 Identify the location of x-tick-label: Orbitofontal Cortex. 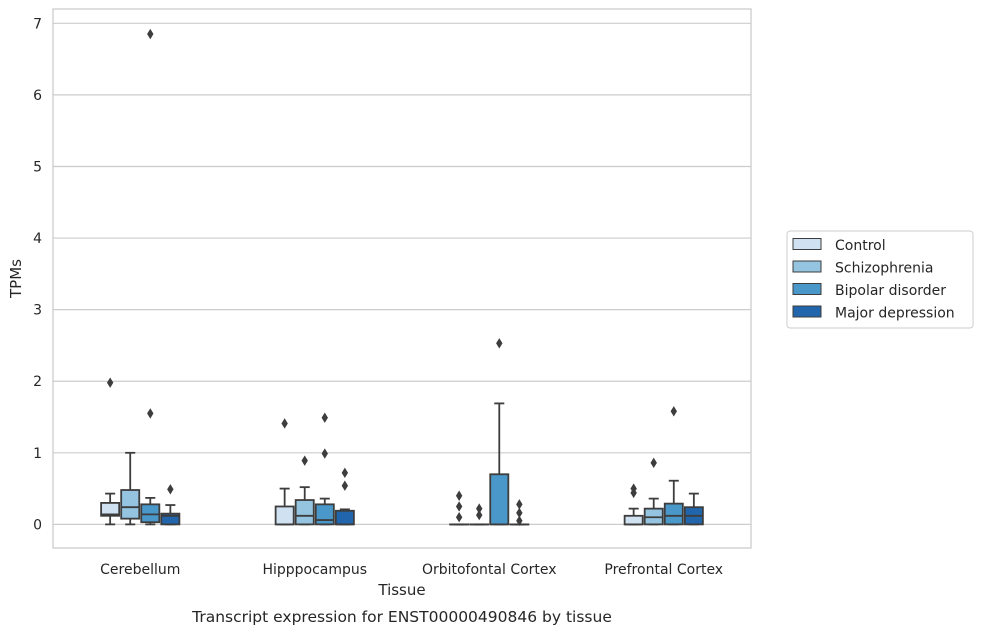
(489, 570).